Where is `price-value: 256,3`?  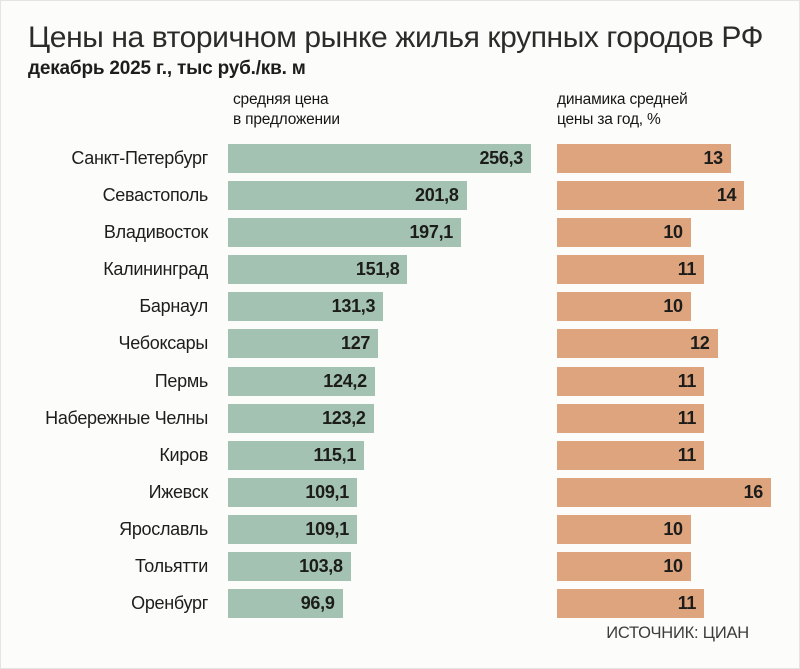 price-value: 256,3 is located at coordinates (501, 158).